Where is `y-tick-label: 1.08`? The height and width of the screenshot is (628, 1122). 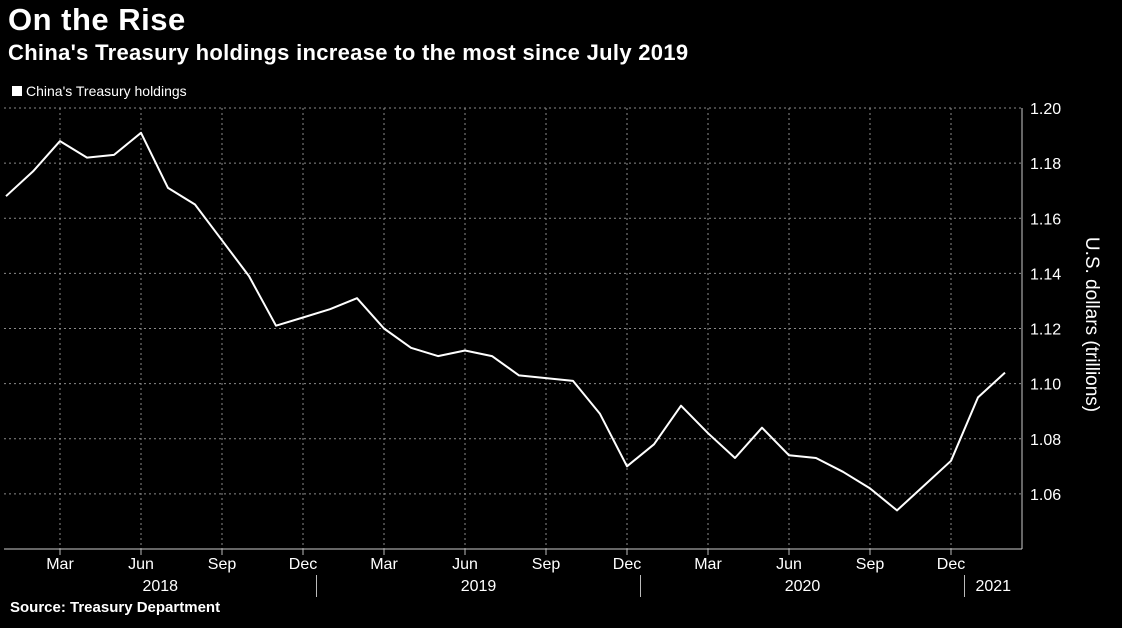 y-tick-label: 1.08 is located at coordinates (1045, 440).